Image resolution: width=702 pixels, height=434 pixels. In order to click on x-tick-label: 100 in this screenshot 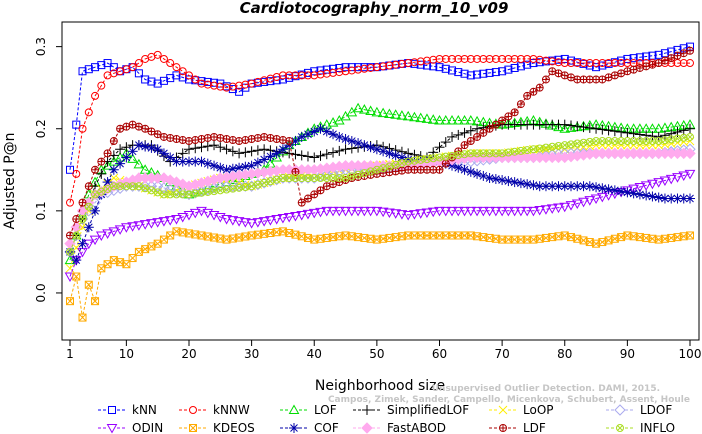, I will do `click(690, 354)`.